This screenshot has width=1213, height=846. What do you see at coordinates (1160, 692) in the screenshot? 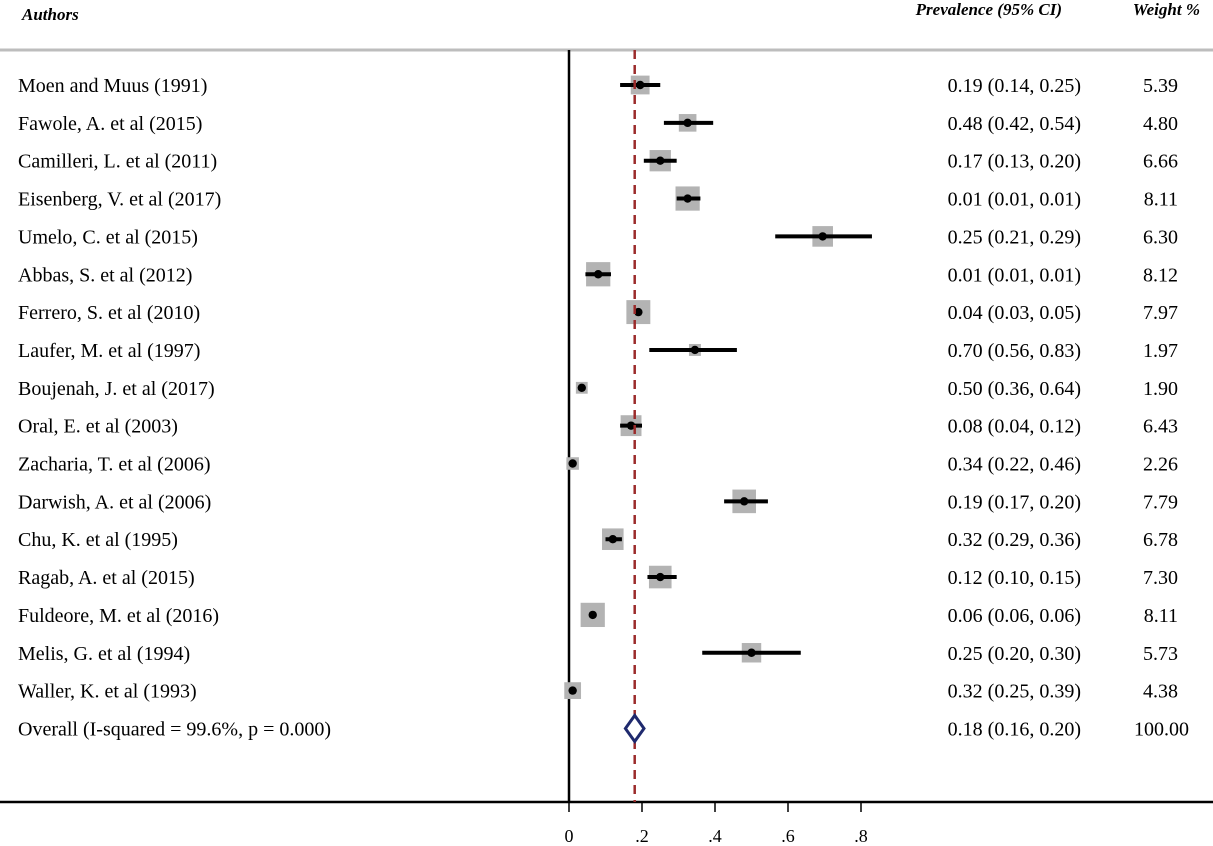
I see `study-weight-value: 4.38` at bounding box center [1160, 692].